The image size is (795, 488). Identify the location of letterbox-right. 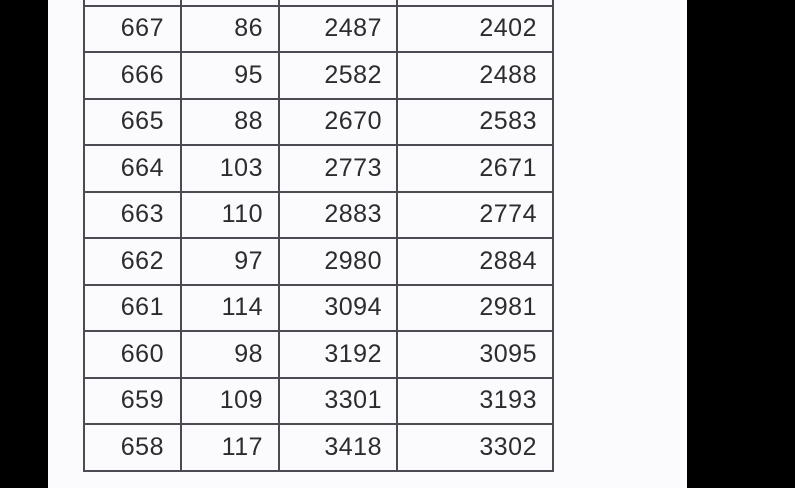
(741, 244).